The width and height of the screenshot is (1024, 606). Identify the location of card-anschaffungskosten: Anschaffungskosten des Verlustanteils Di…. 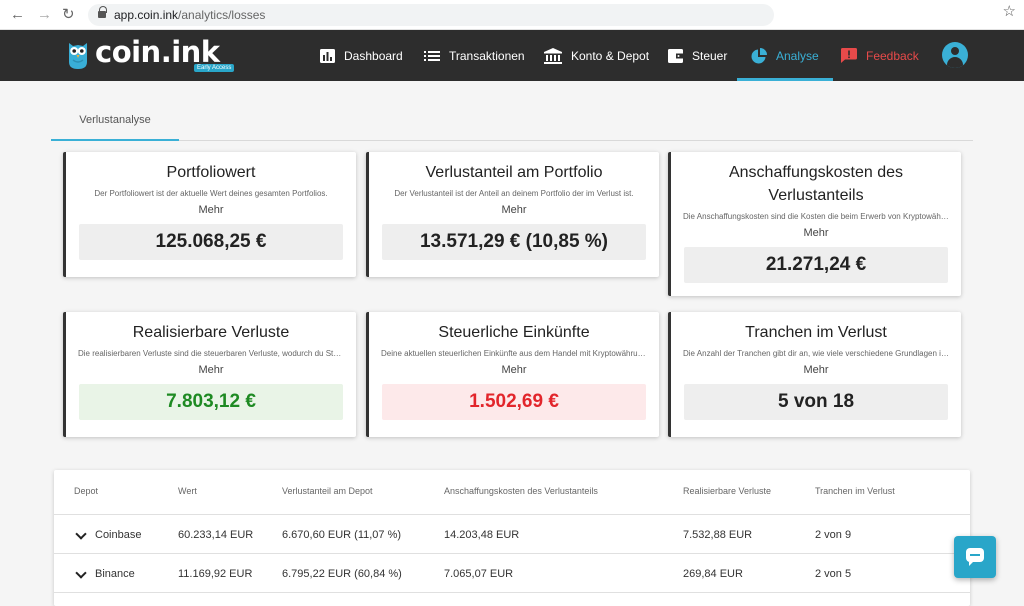
(814, 224).